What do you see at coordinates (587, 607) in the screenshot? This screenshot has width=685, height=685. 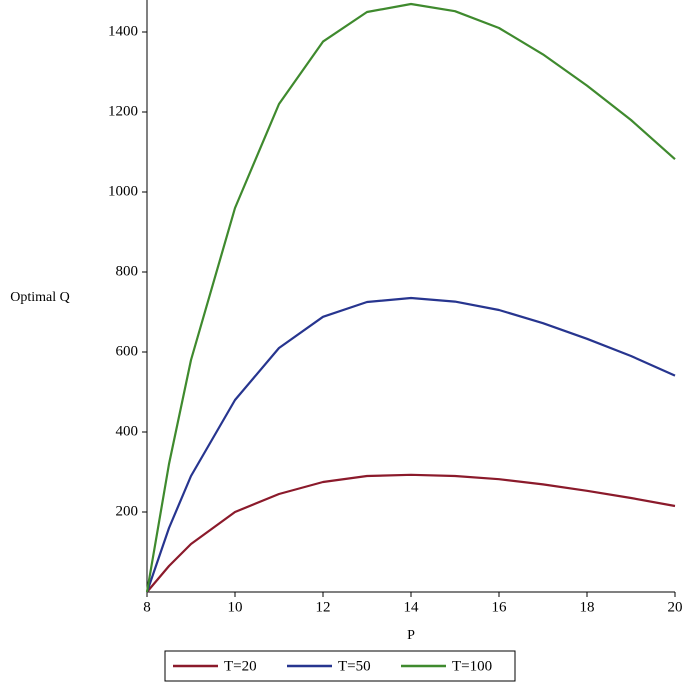 I see `x-tick-label: 18` at bounding box center [587, 607].